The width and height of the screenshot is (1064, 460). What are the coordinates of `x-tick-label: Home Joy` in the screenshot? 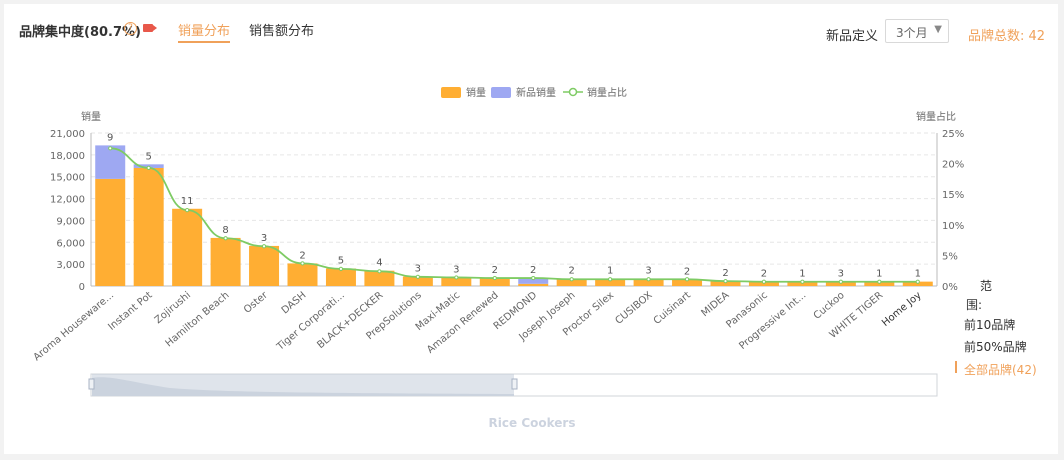 It's located at (902, 309).